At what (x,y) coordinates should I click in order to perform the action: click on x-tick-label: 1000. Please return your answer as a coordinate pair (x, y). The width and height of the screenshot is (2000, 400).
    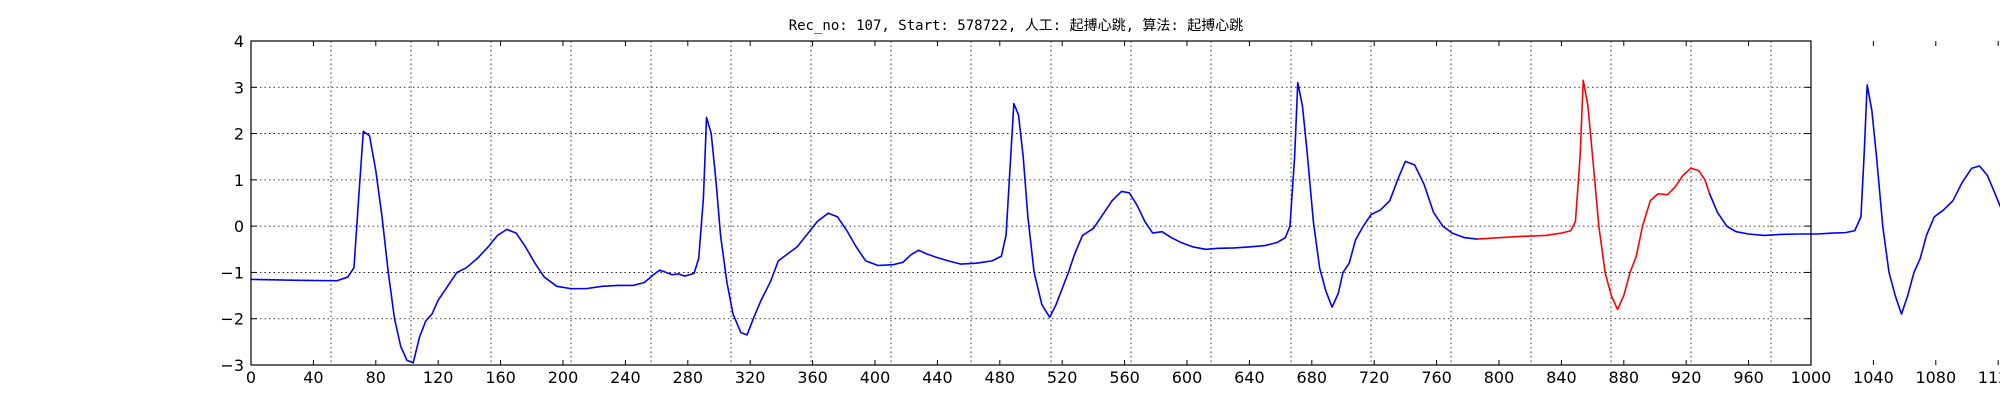
    Looking at the image, I should click on (1811, 377).